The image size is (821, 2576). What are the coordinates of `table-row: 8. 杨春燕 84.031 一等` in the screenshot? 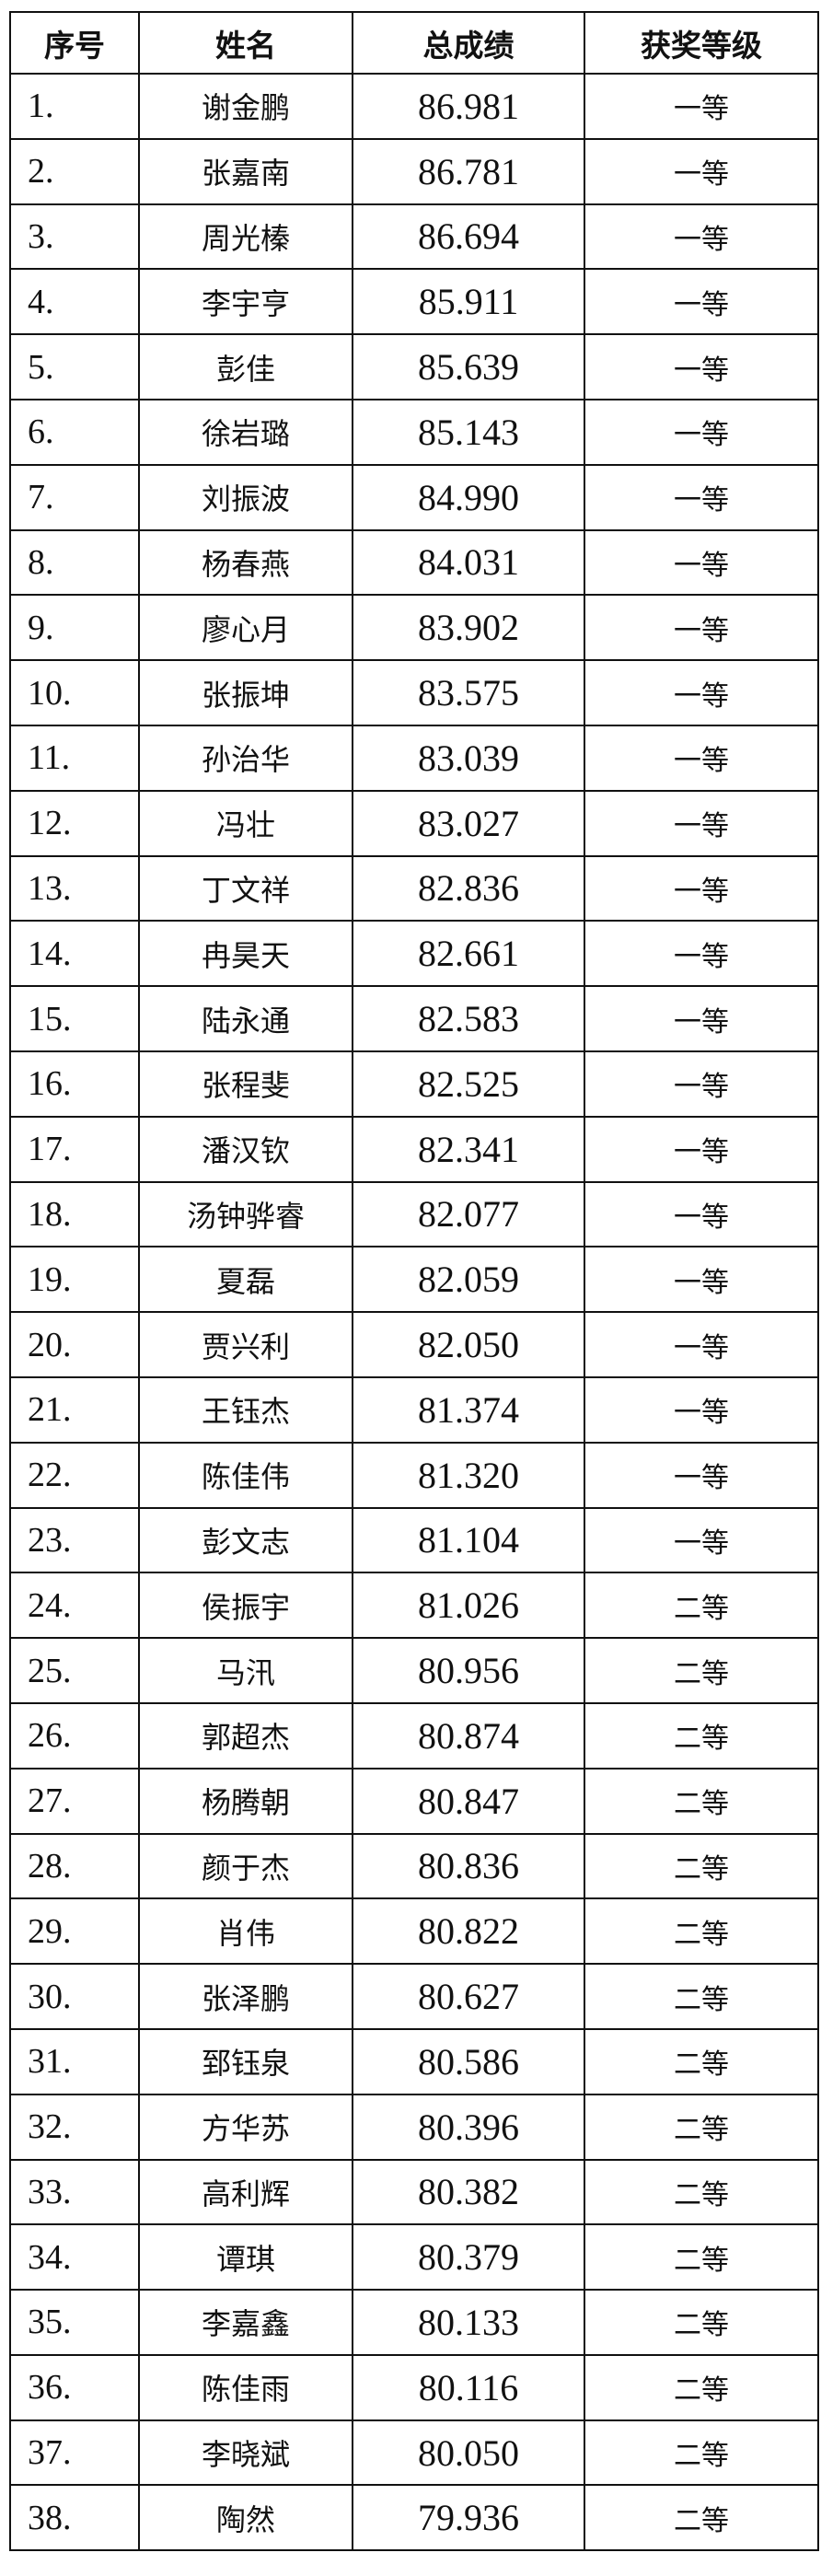 It's located at (414, 562).